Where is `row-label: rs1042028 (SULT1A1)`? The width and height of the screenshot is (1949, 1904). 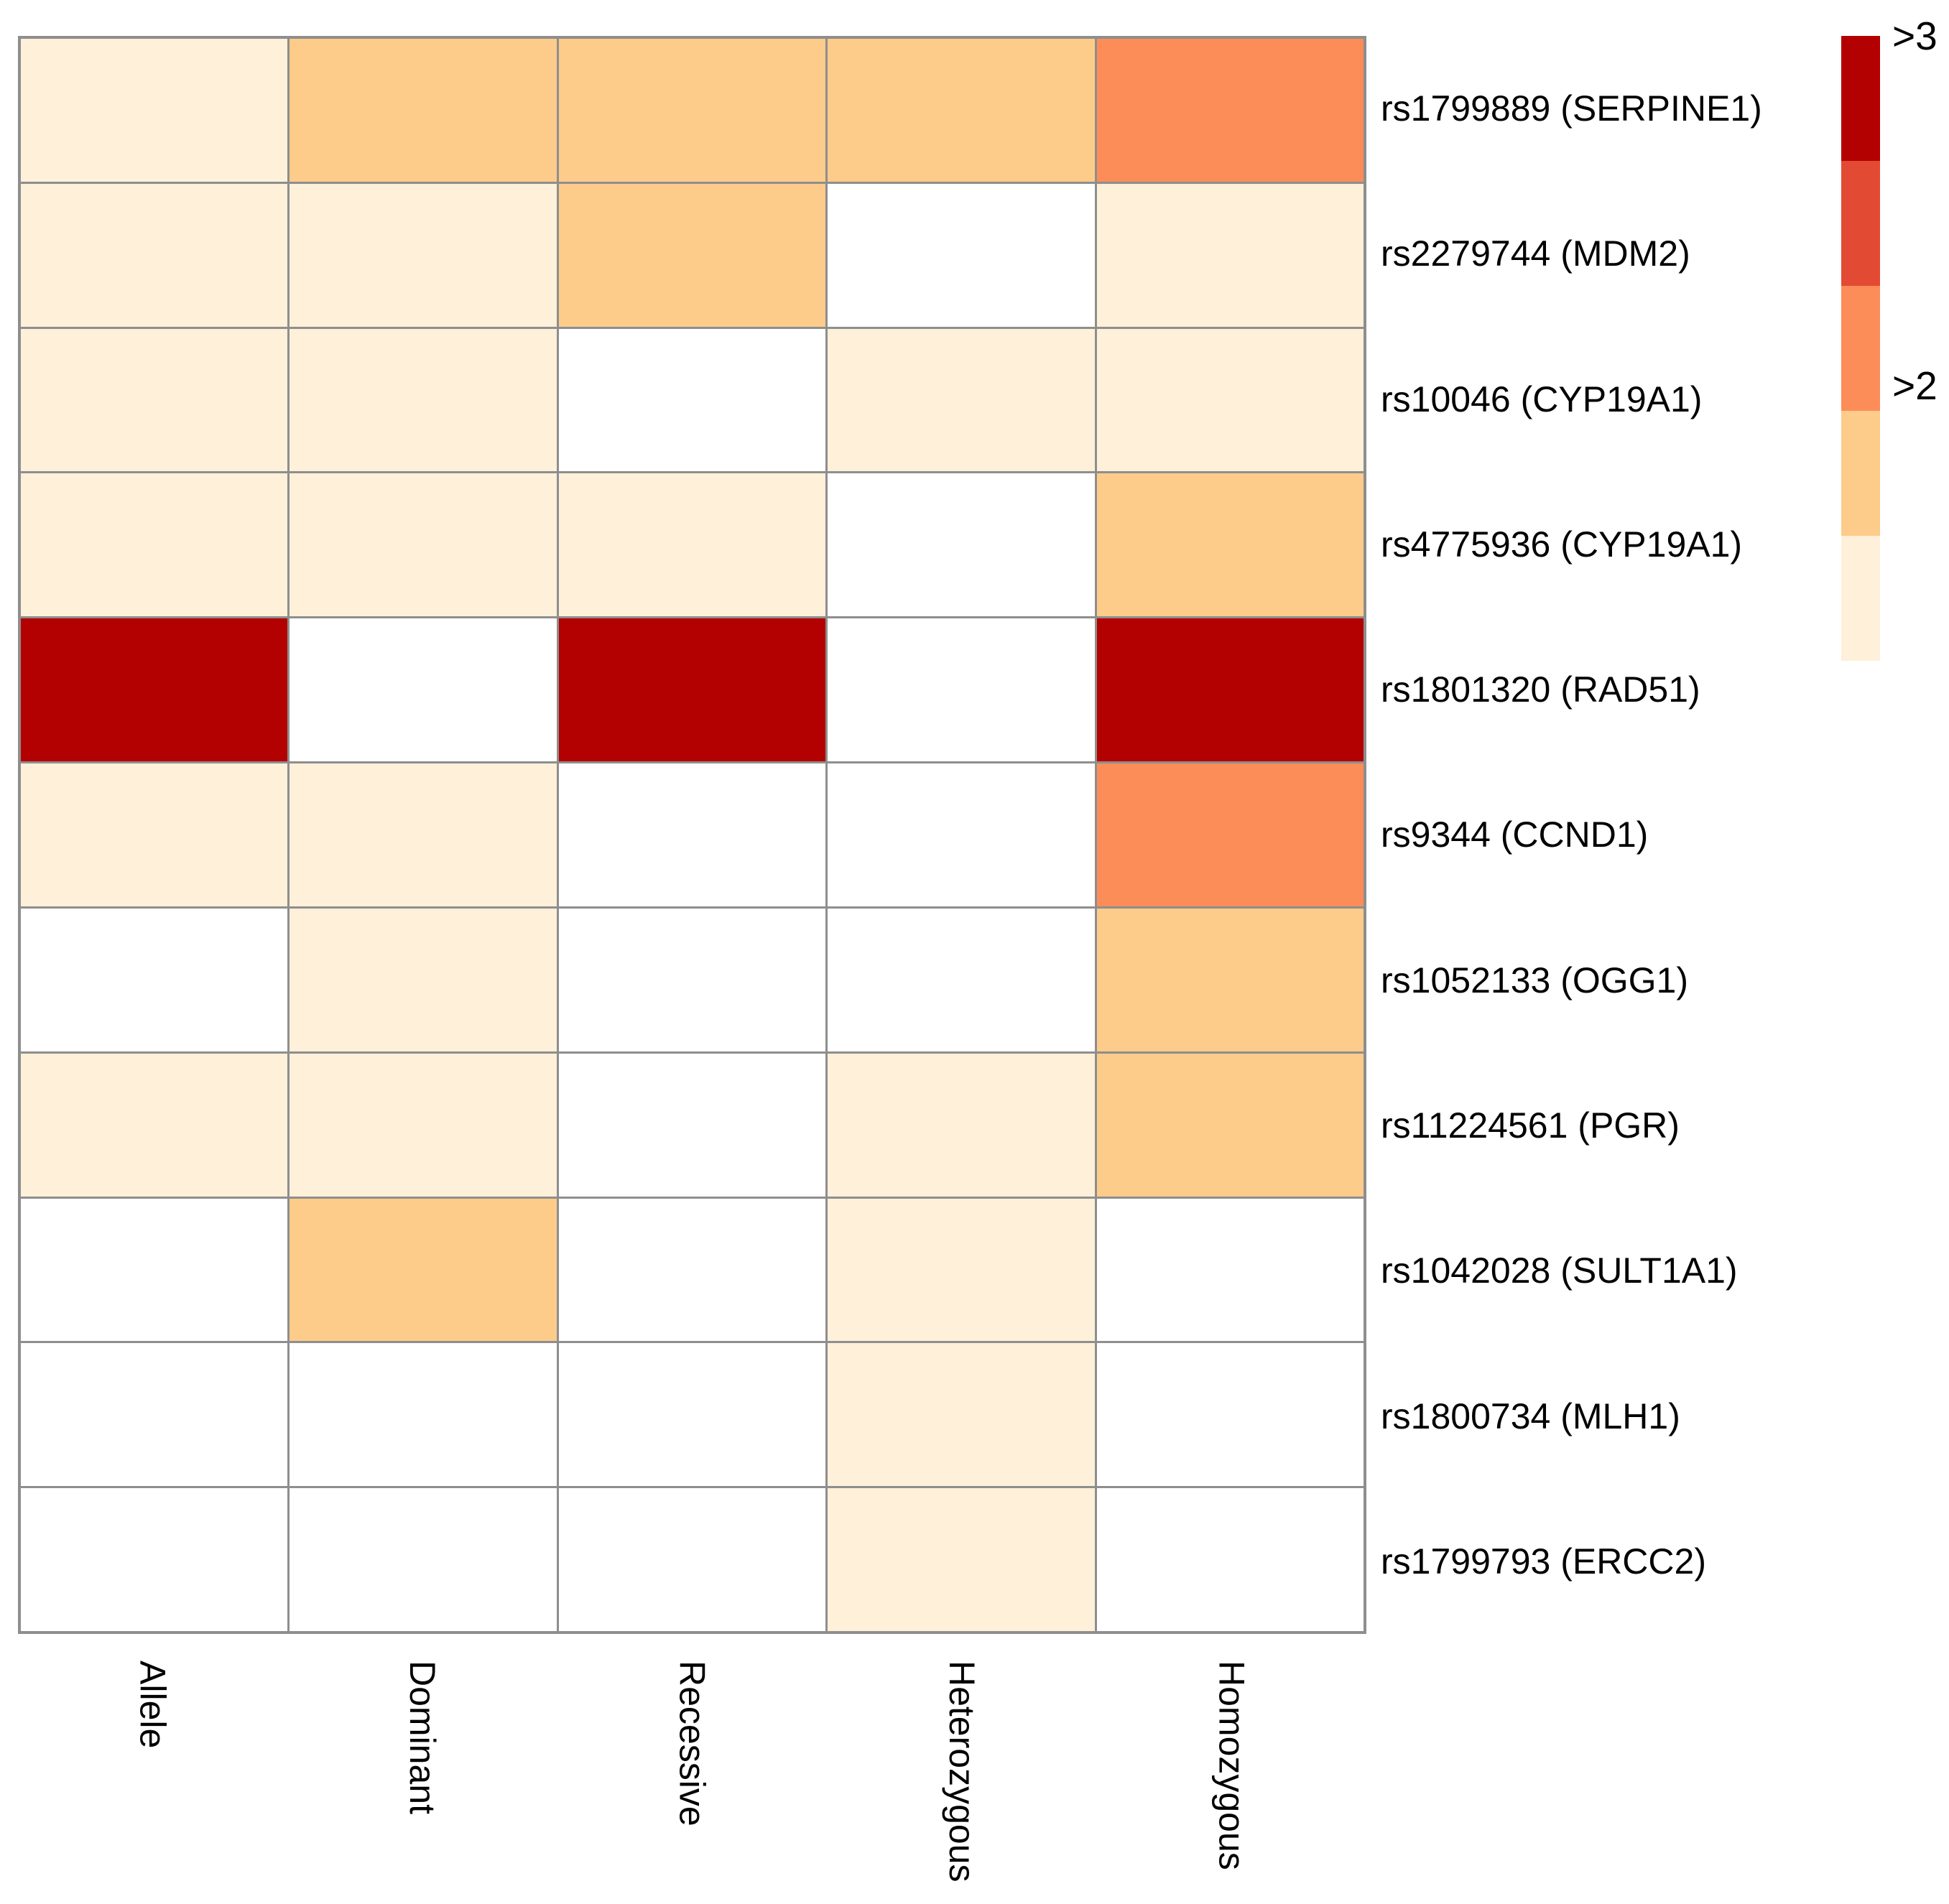
row-label: rs1042028 (SULT1A1) is located at coordinates (1559, 1270).